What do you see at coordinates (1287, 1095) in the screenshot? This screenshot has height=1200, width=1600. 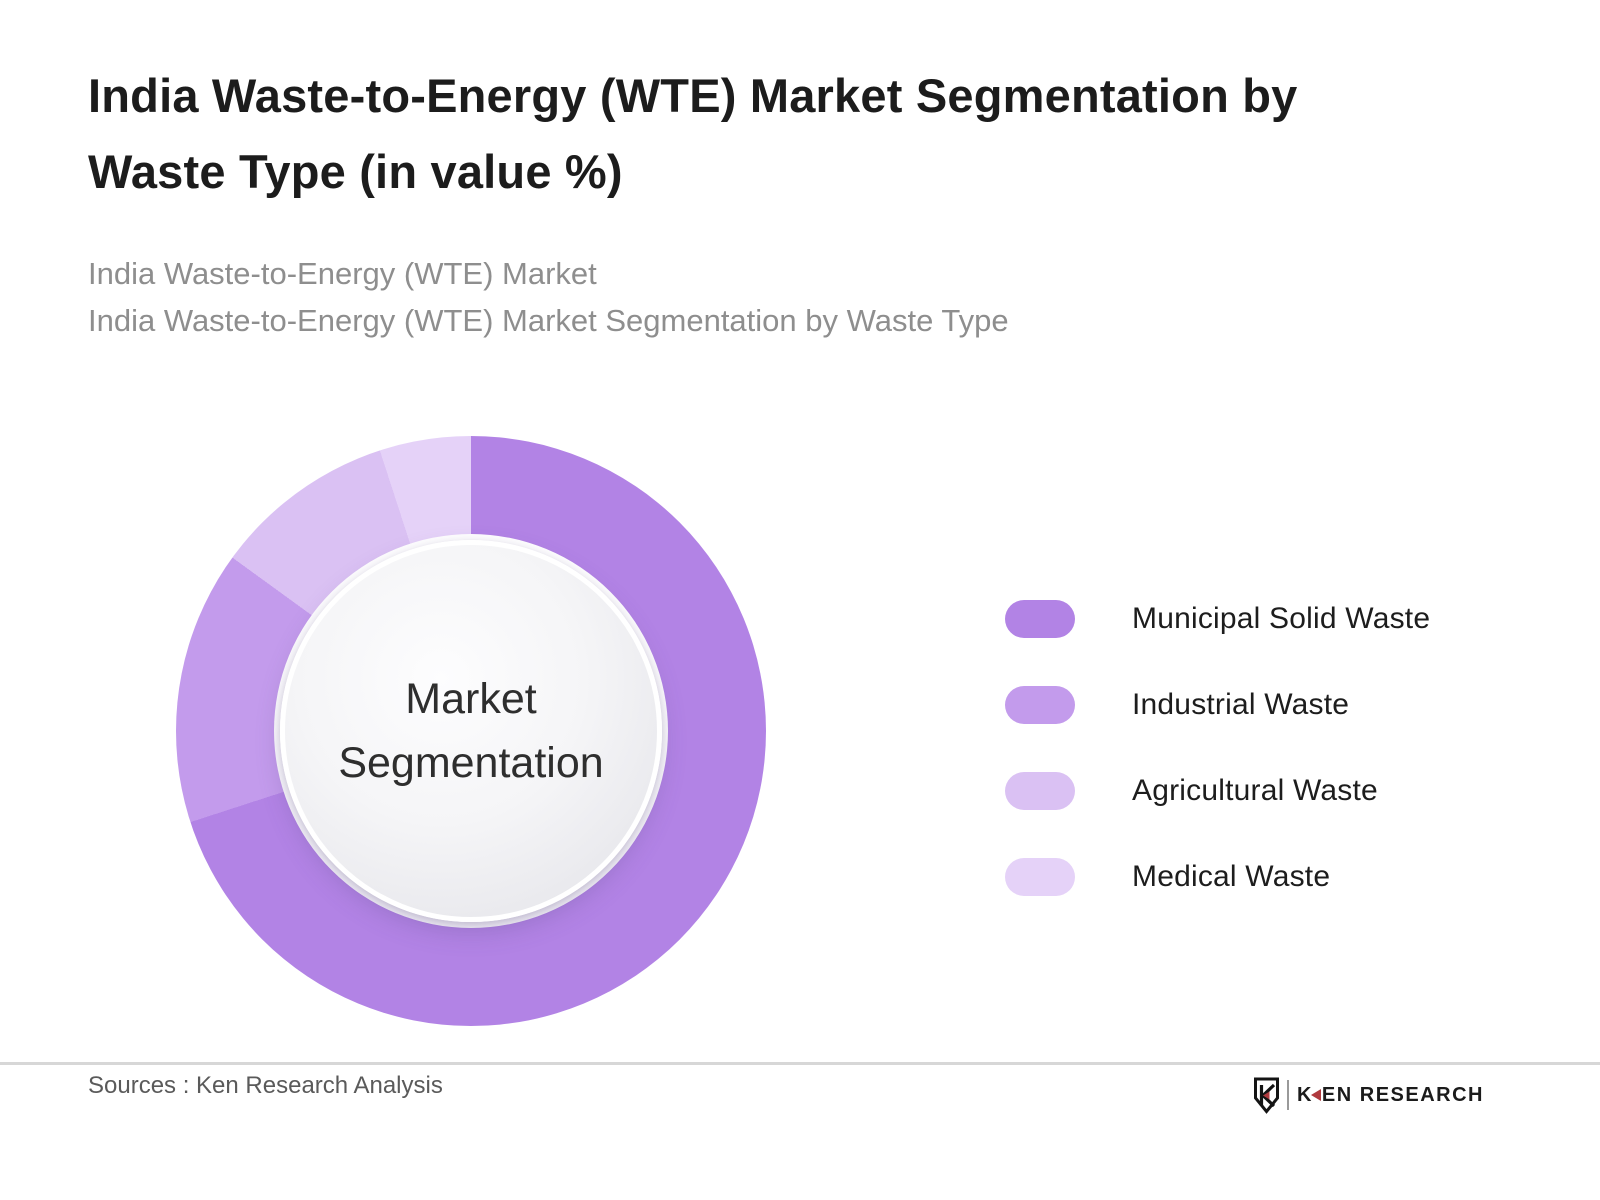 I see `logo-divider` at bounding box center [1287, 1095].